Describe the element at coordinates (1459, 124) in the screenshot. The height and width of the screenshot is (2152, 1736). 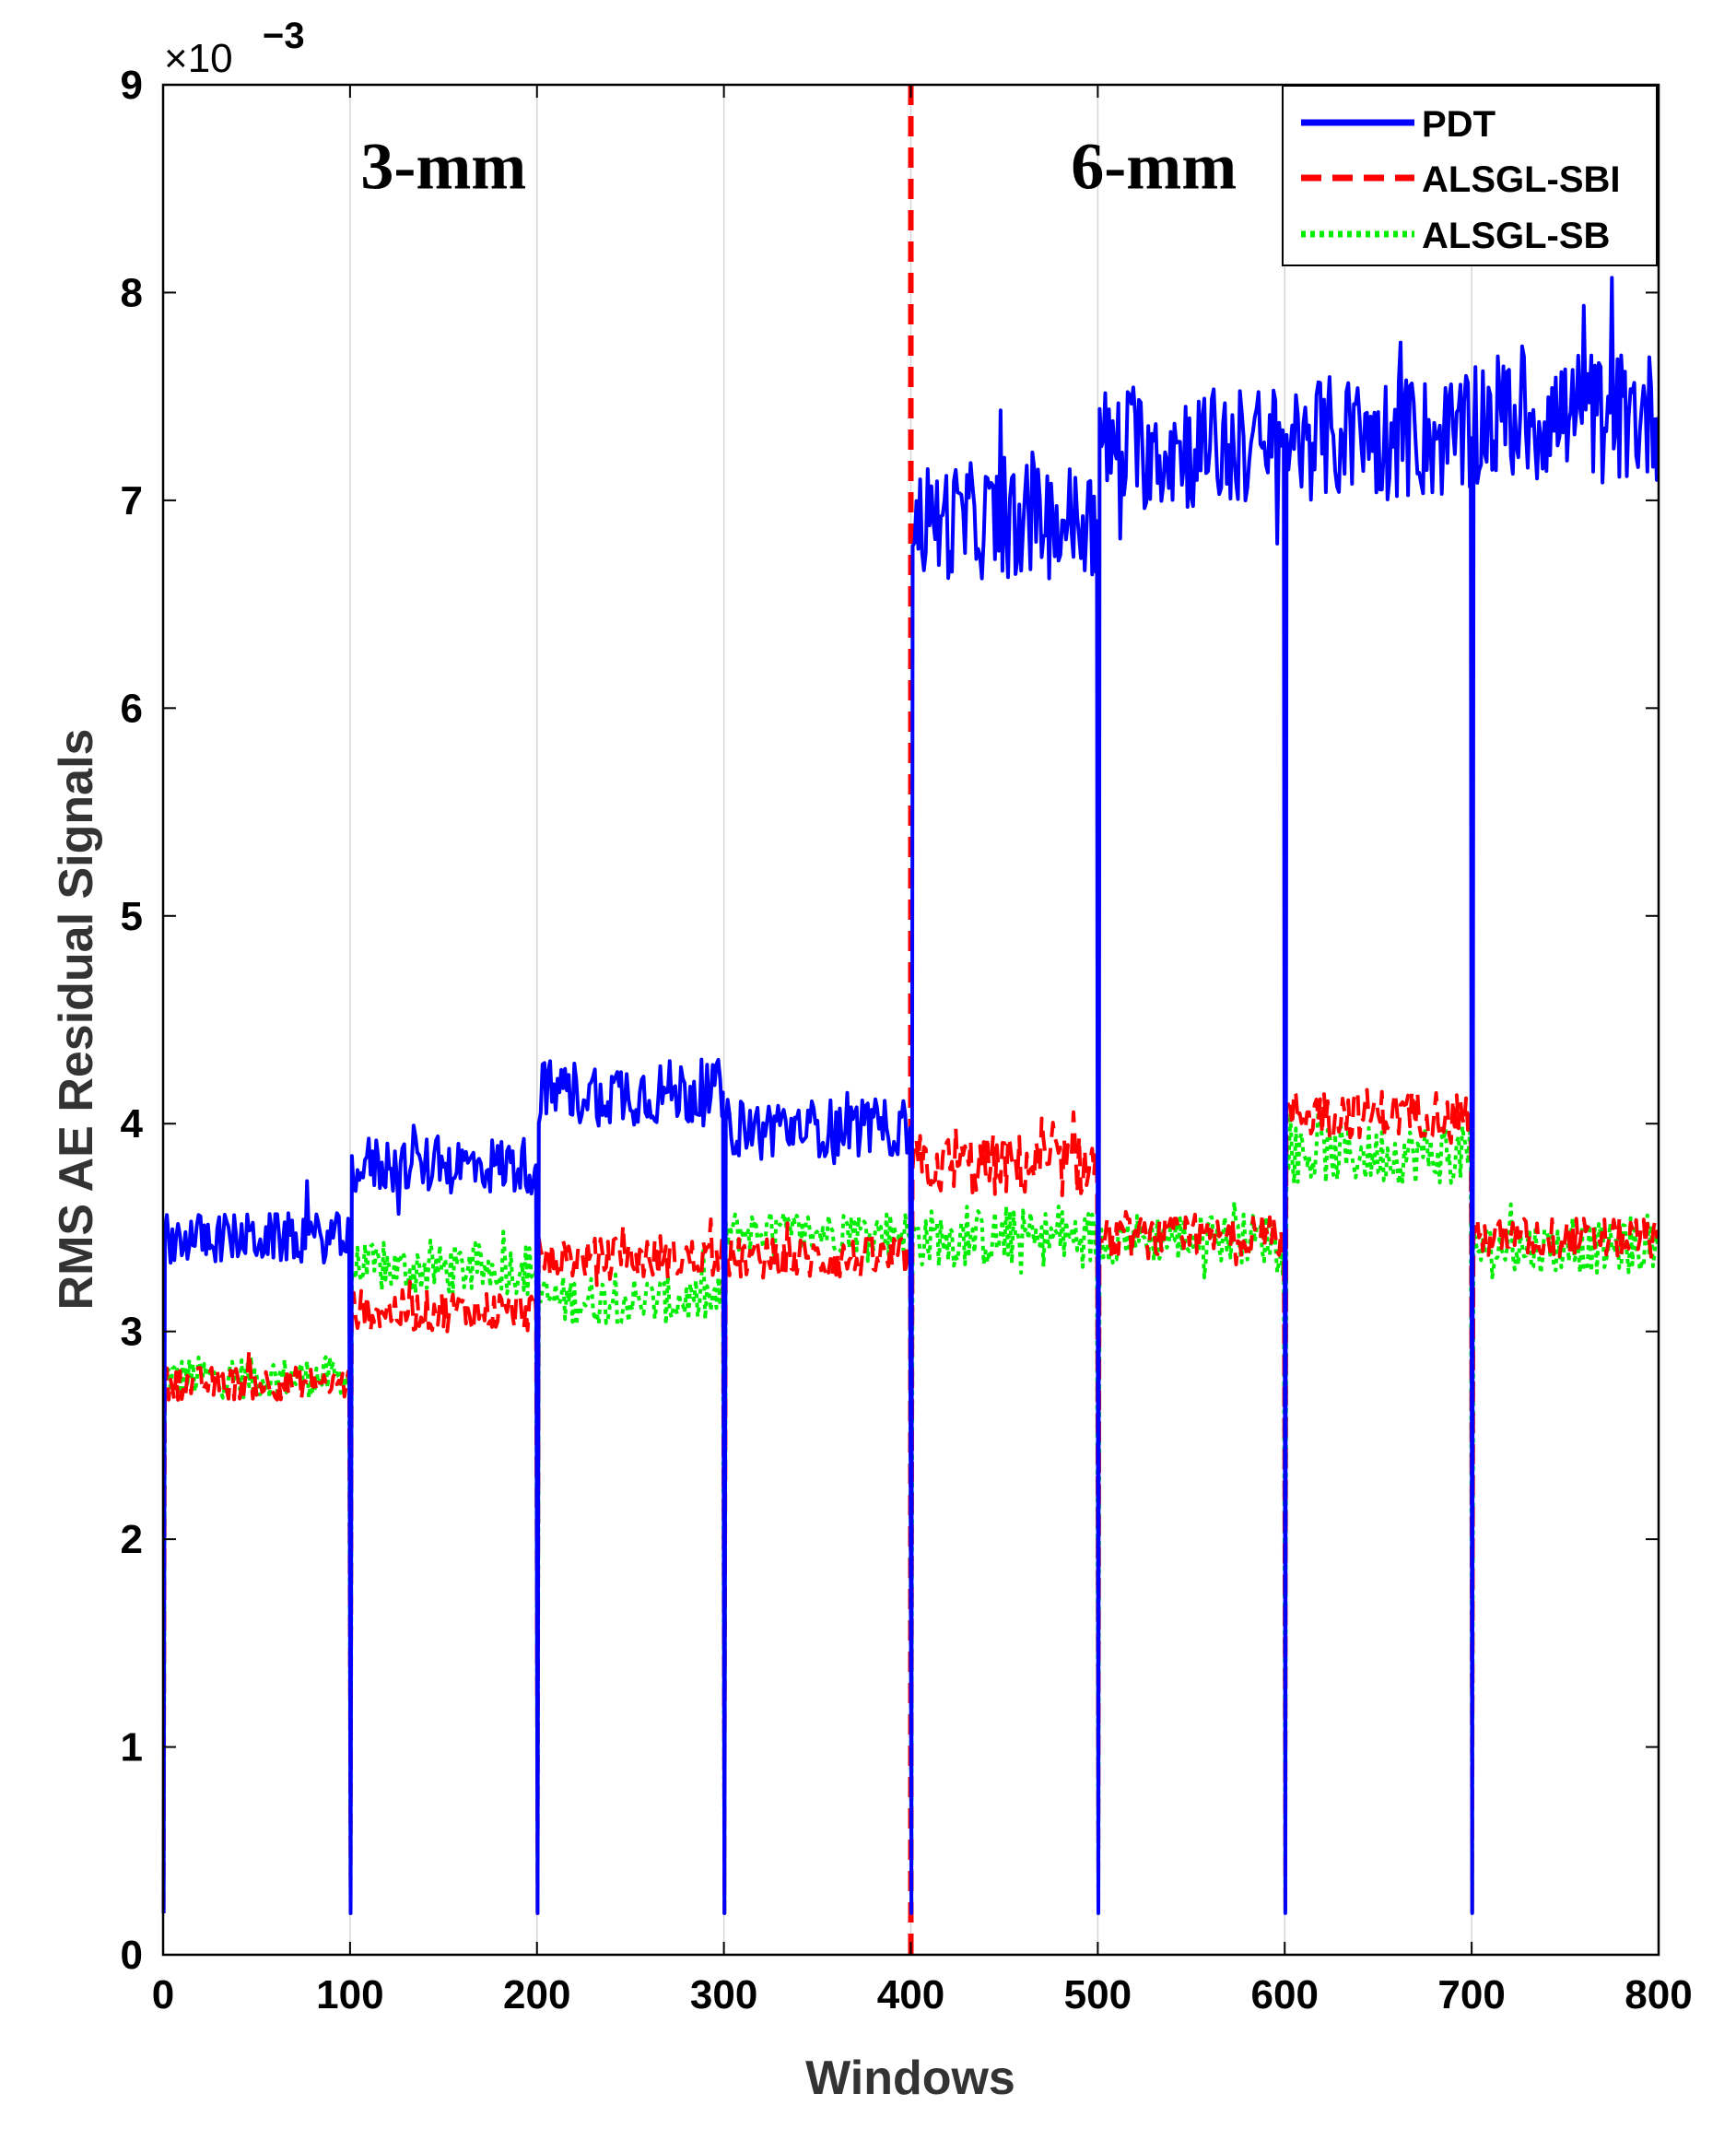
I see `legend-label-pdt: PDT` at that location.